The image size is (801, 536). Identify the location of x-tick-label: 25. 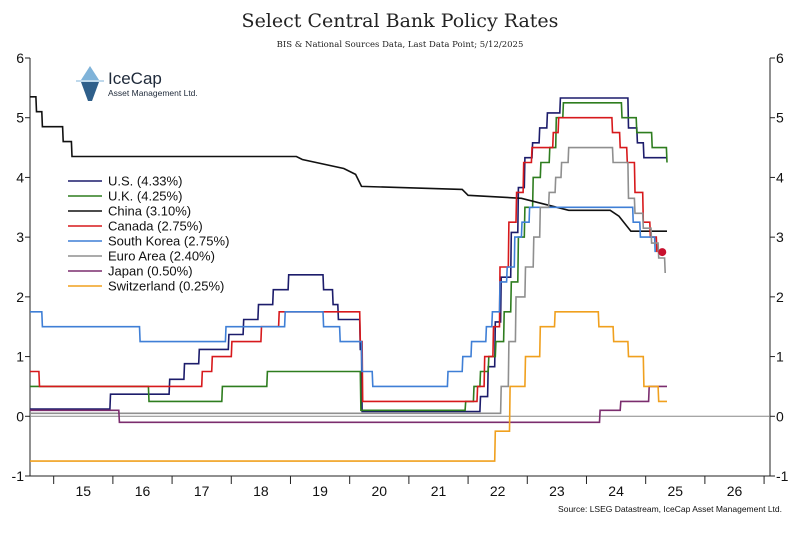
(675, 491).